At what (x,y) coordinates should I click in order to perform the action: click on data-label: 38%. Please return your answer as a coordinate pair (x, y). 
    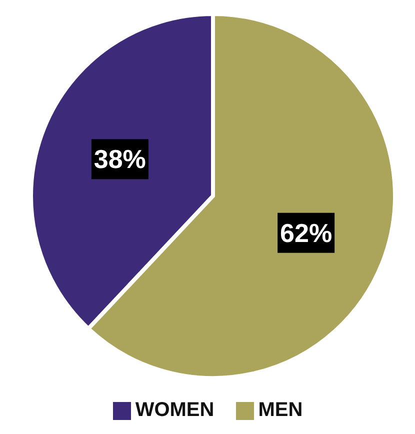
    Looking at the image, I should click on (120, 159).